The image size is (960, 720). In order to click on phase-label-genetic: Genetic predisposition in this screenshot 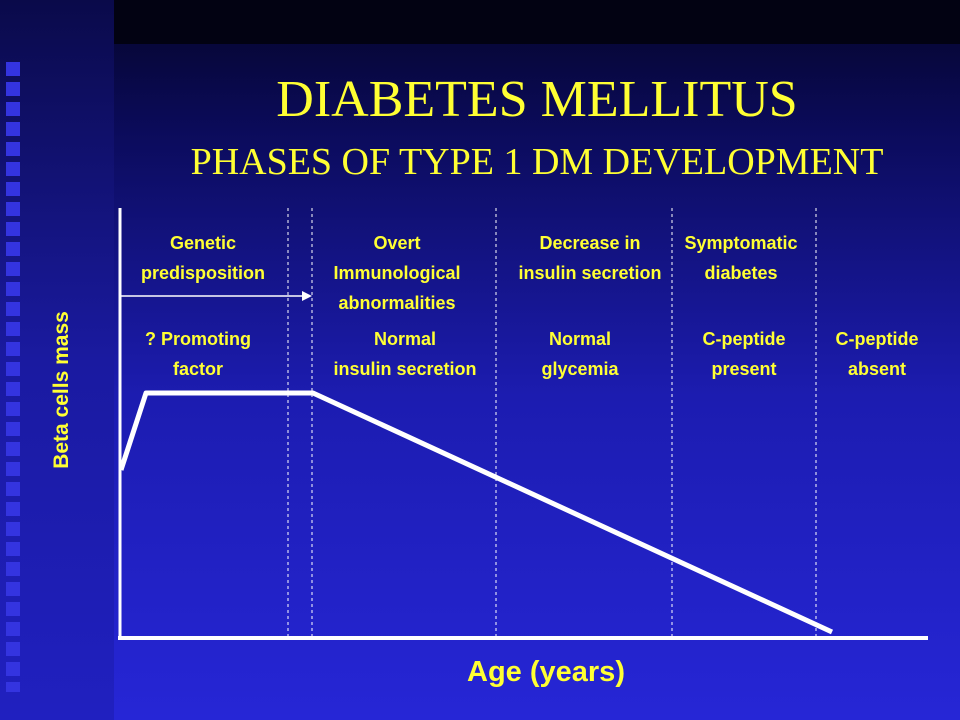, I will do `click(203, 258)`.